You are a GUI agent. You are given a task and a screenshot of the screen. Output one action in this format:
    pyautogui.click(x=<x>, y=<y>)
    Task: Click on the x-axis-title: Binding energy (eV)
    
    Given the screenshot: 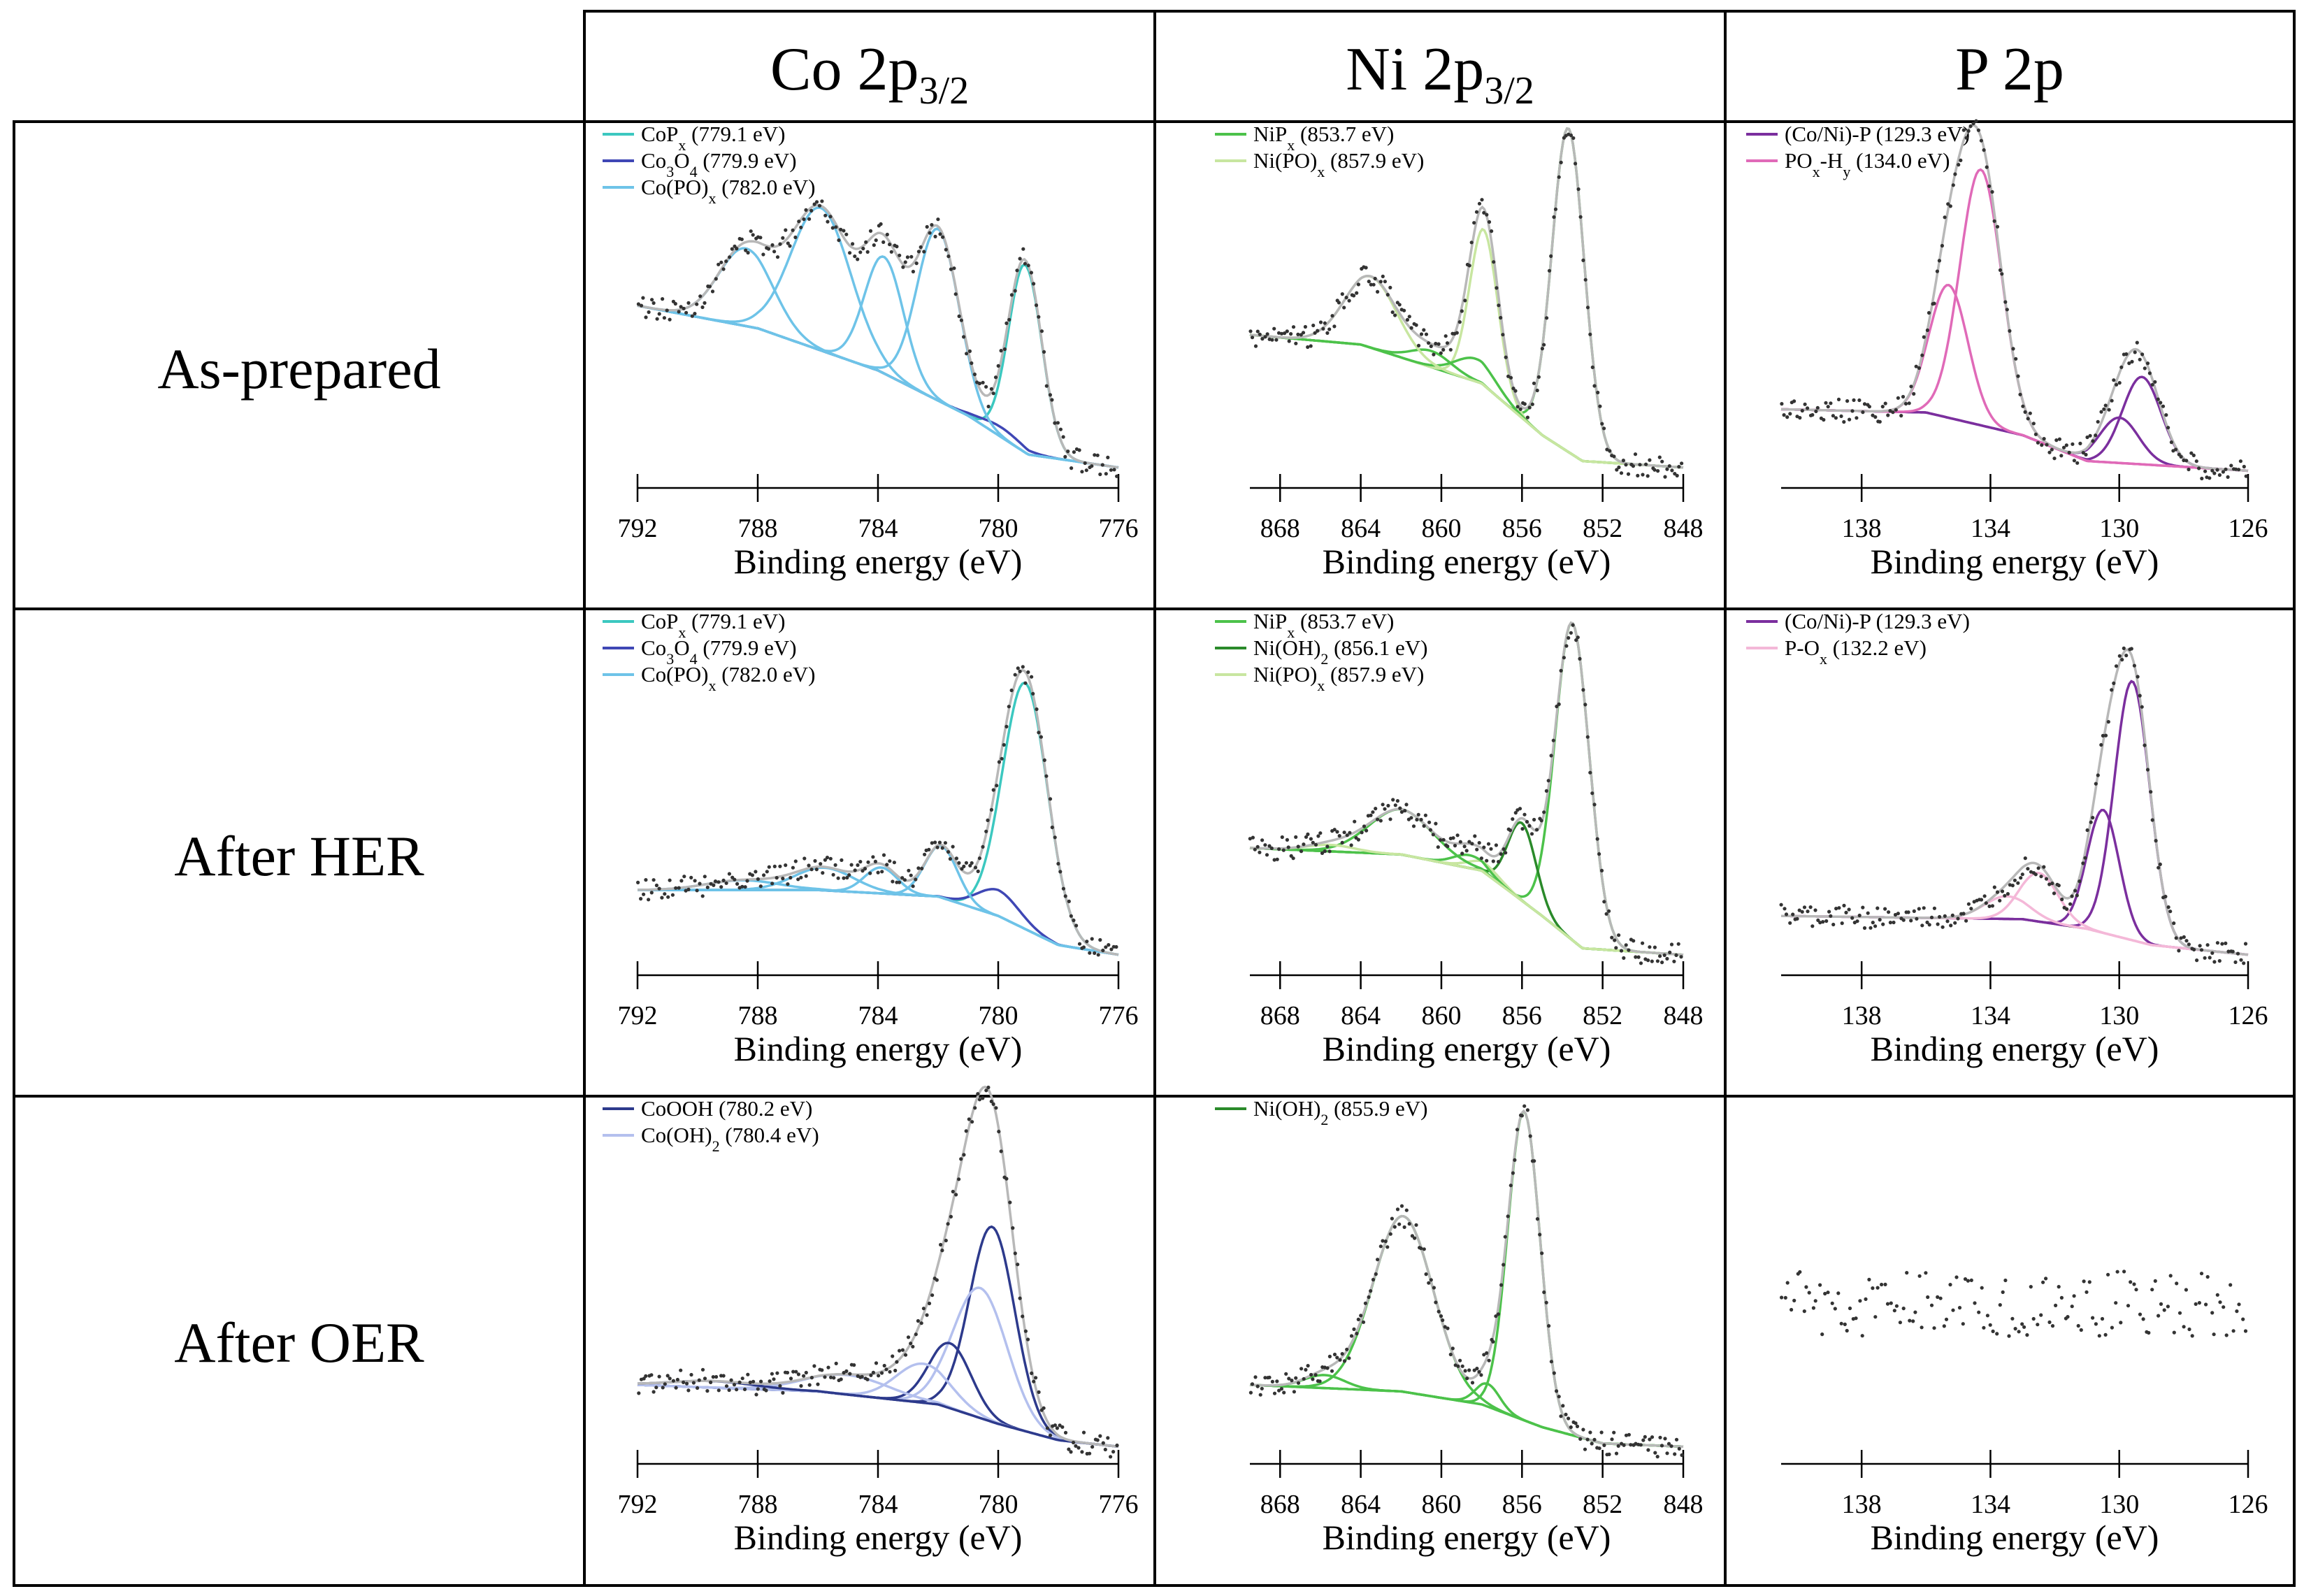 What is the action you would take?
    pyautogui.click(x=879, y=1048)
    